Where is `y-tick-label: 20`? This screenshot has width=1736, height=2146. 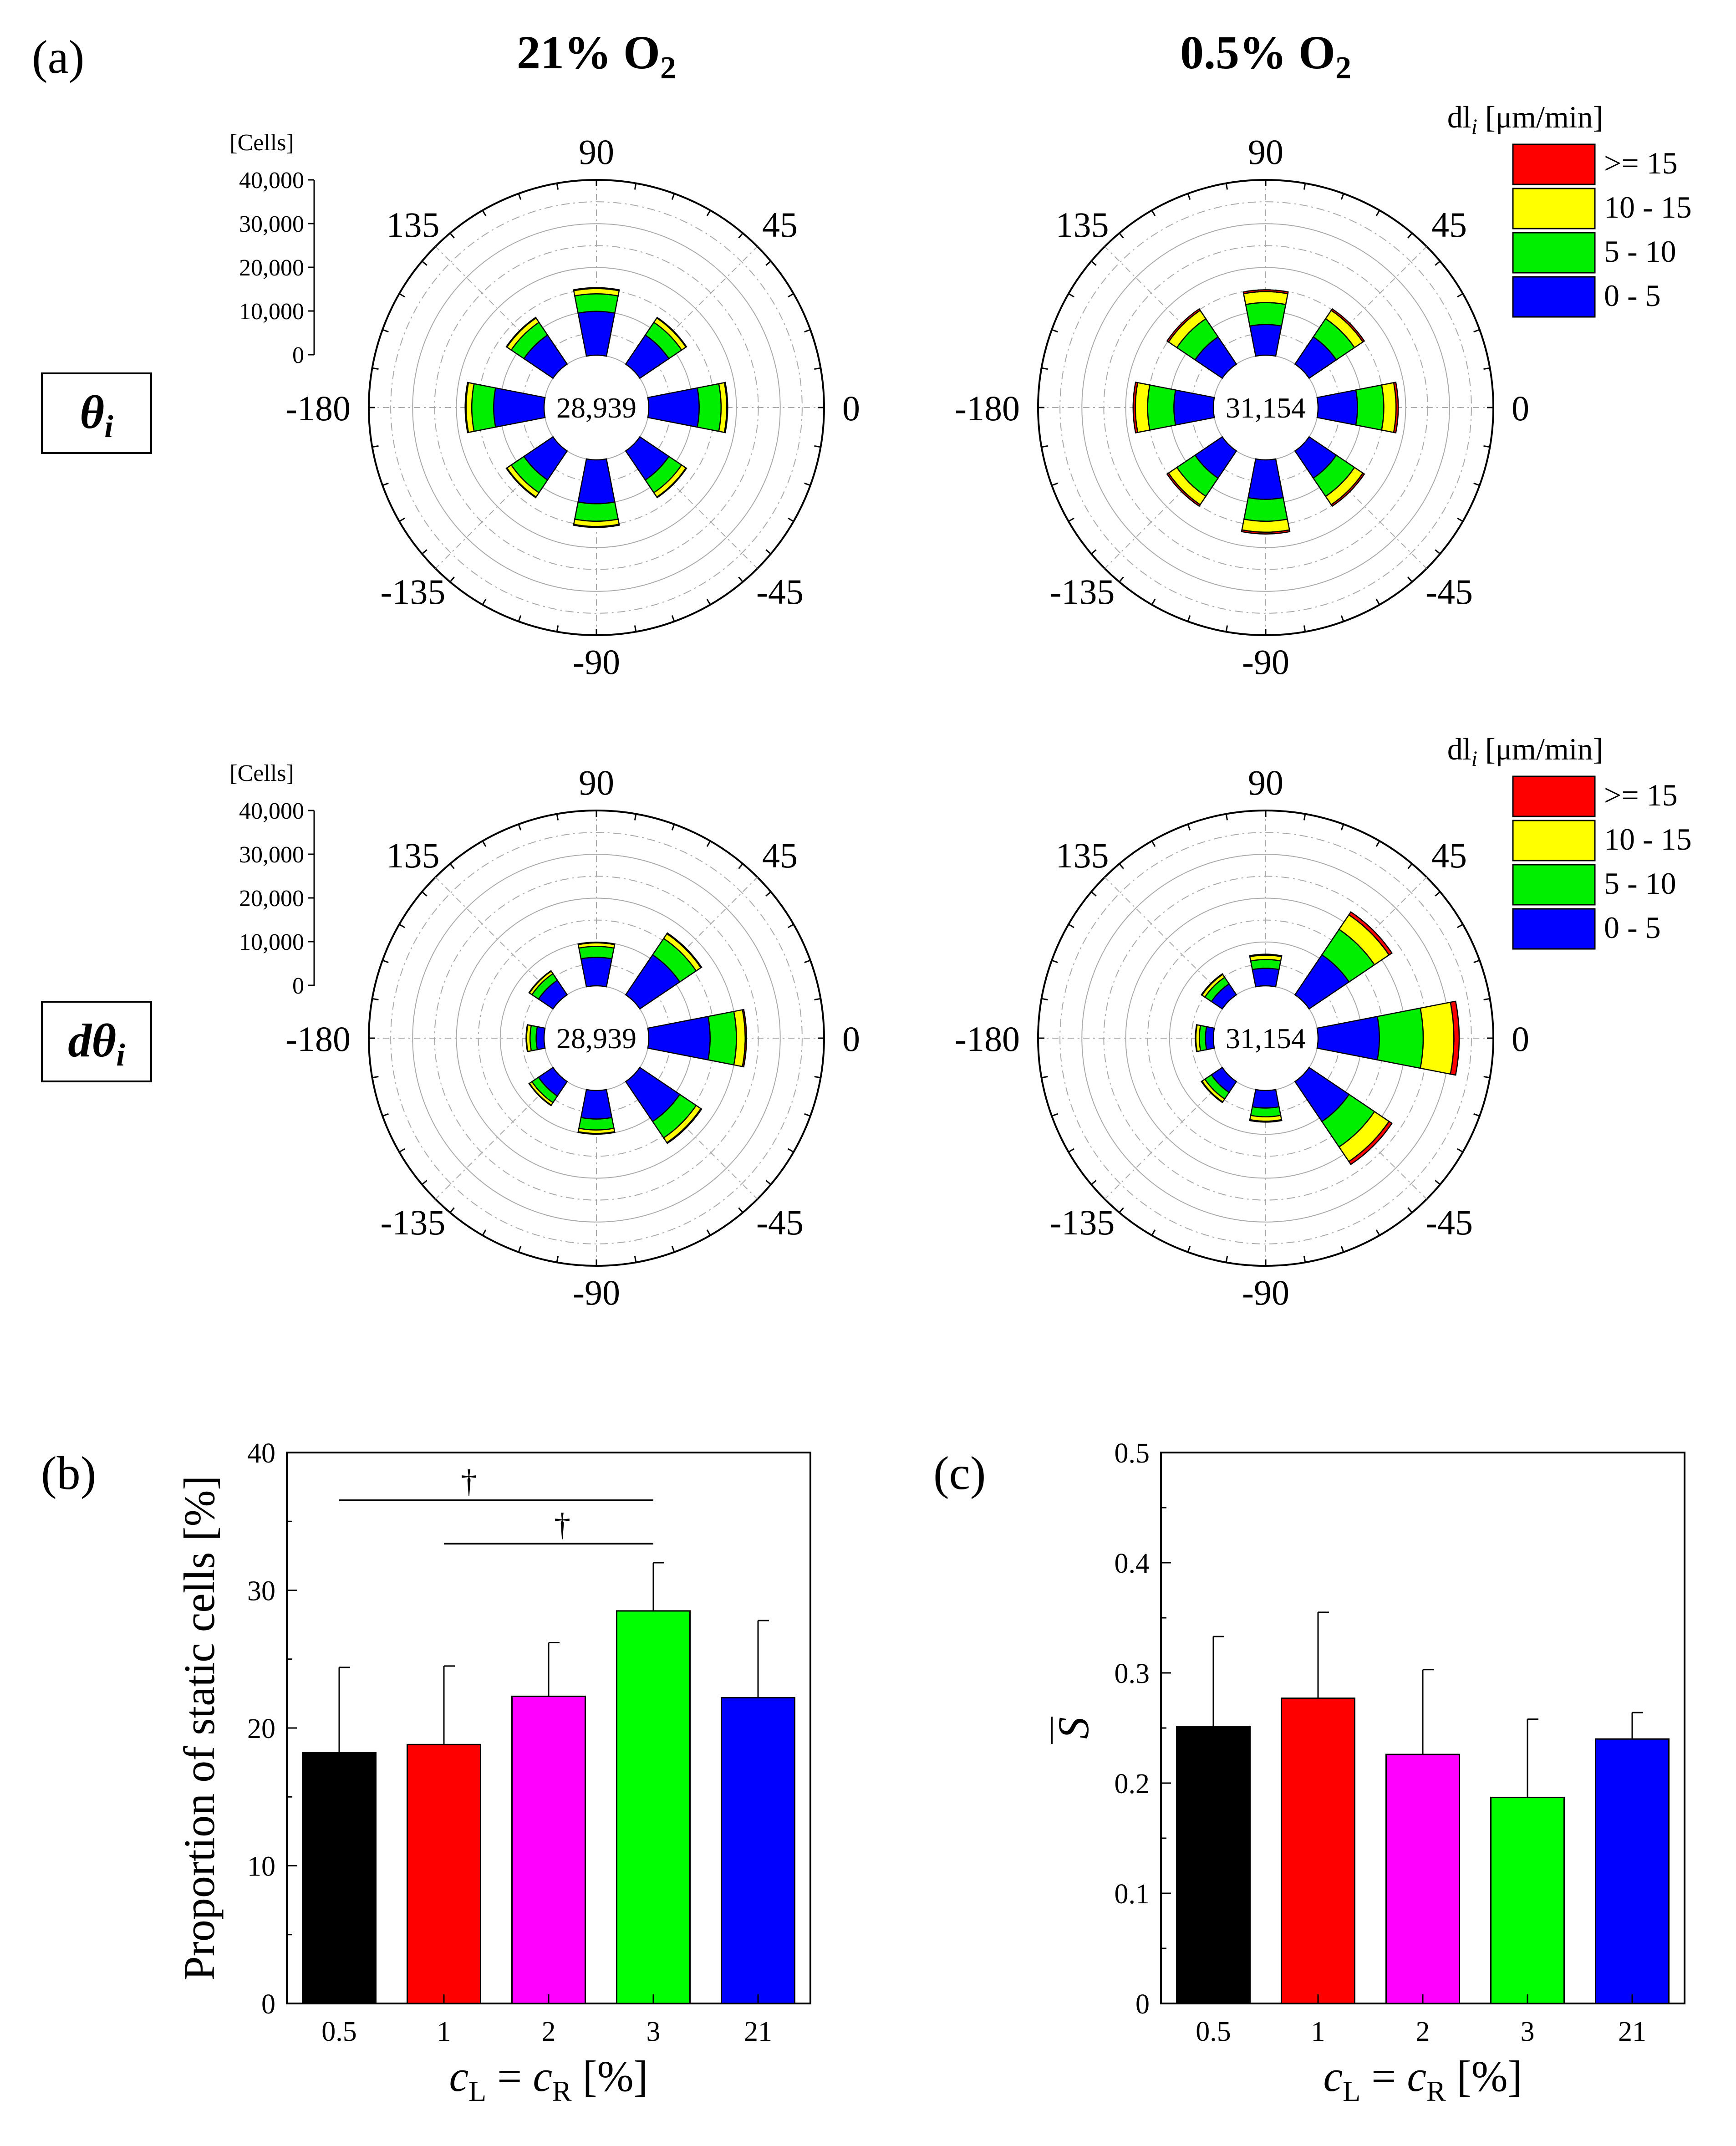 y-tick-label: 20 is located at coordinates (261, 1728).